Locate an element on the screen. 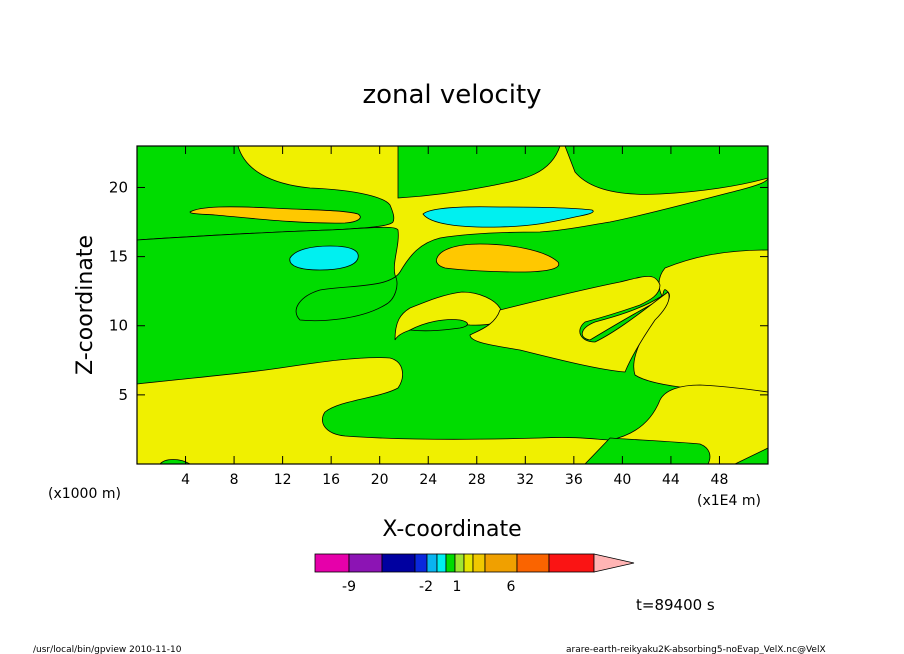 Image resolution: width=904 pixels, height=654 pixels. x-tick-label: 44 is located at coordinates (671, 480).